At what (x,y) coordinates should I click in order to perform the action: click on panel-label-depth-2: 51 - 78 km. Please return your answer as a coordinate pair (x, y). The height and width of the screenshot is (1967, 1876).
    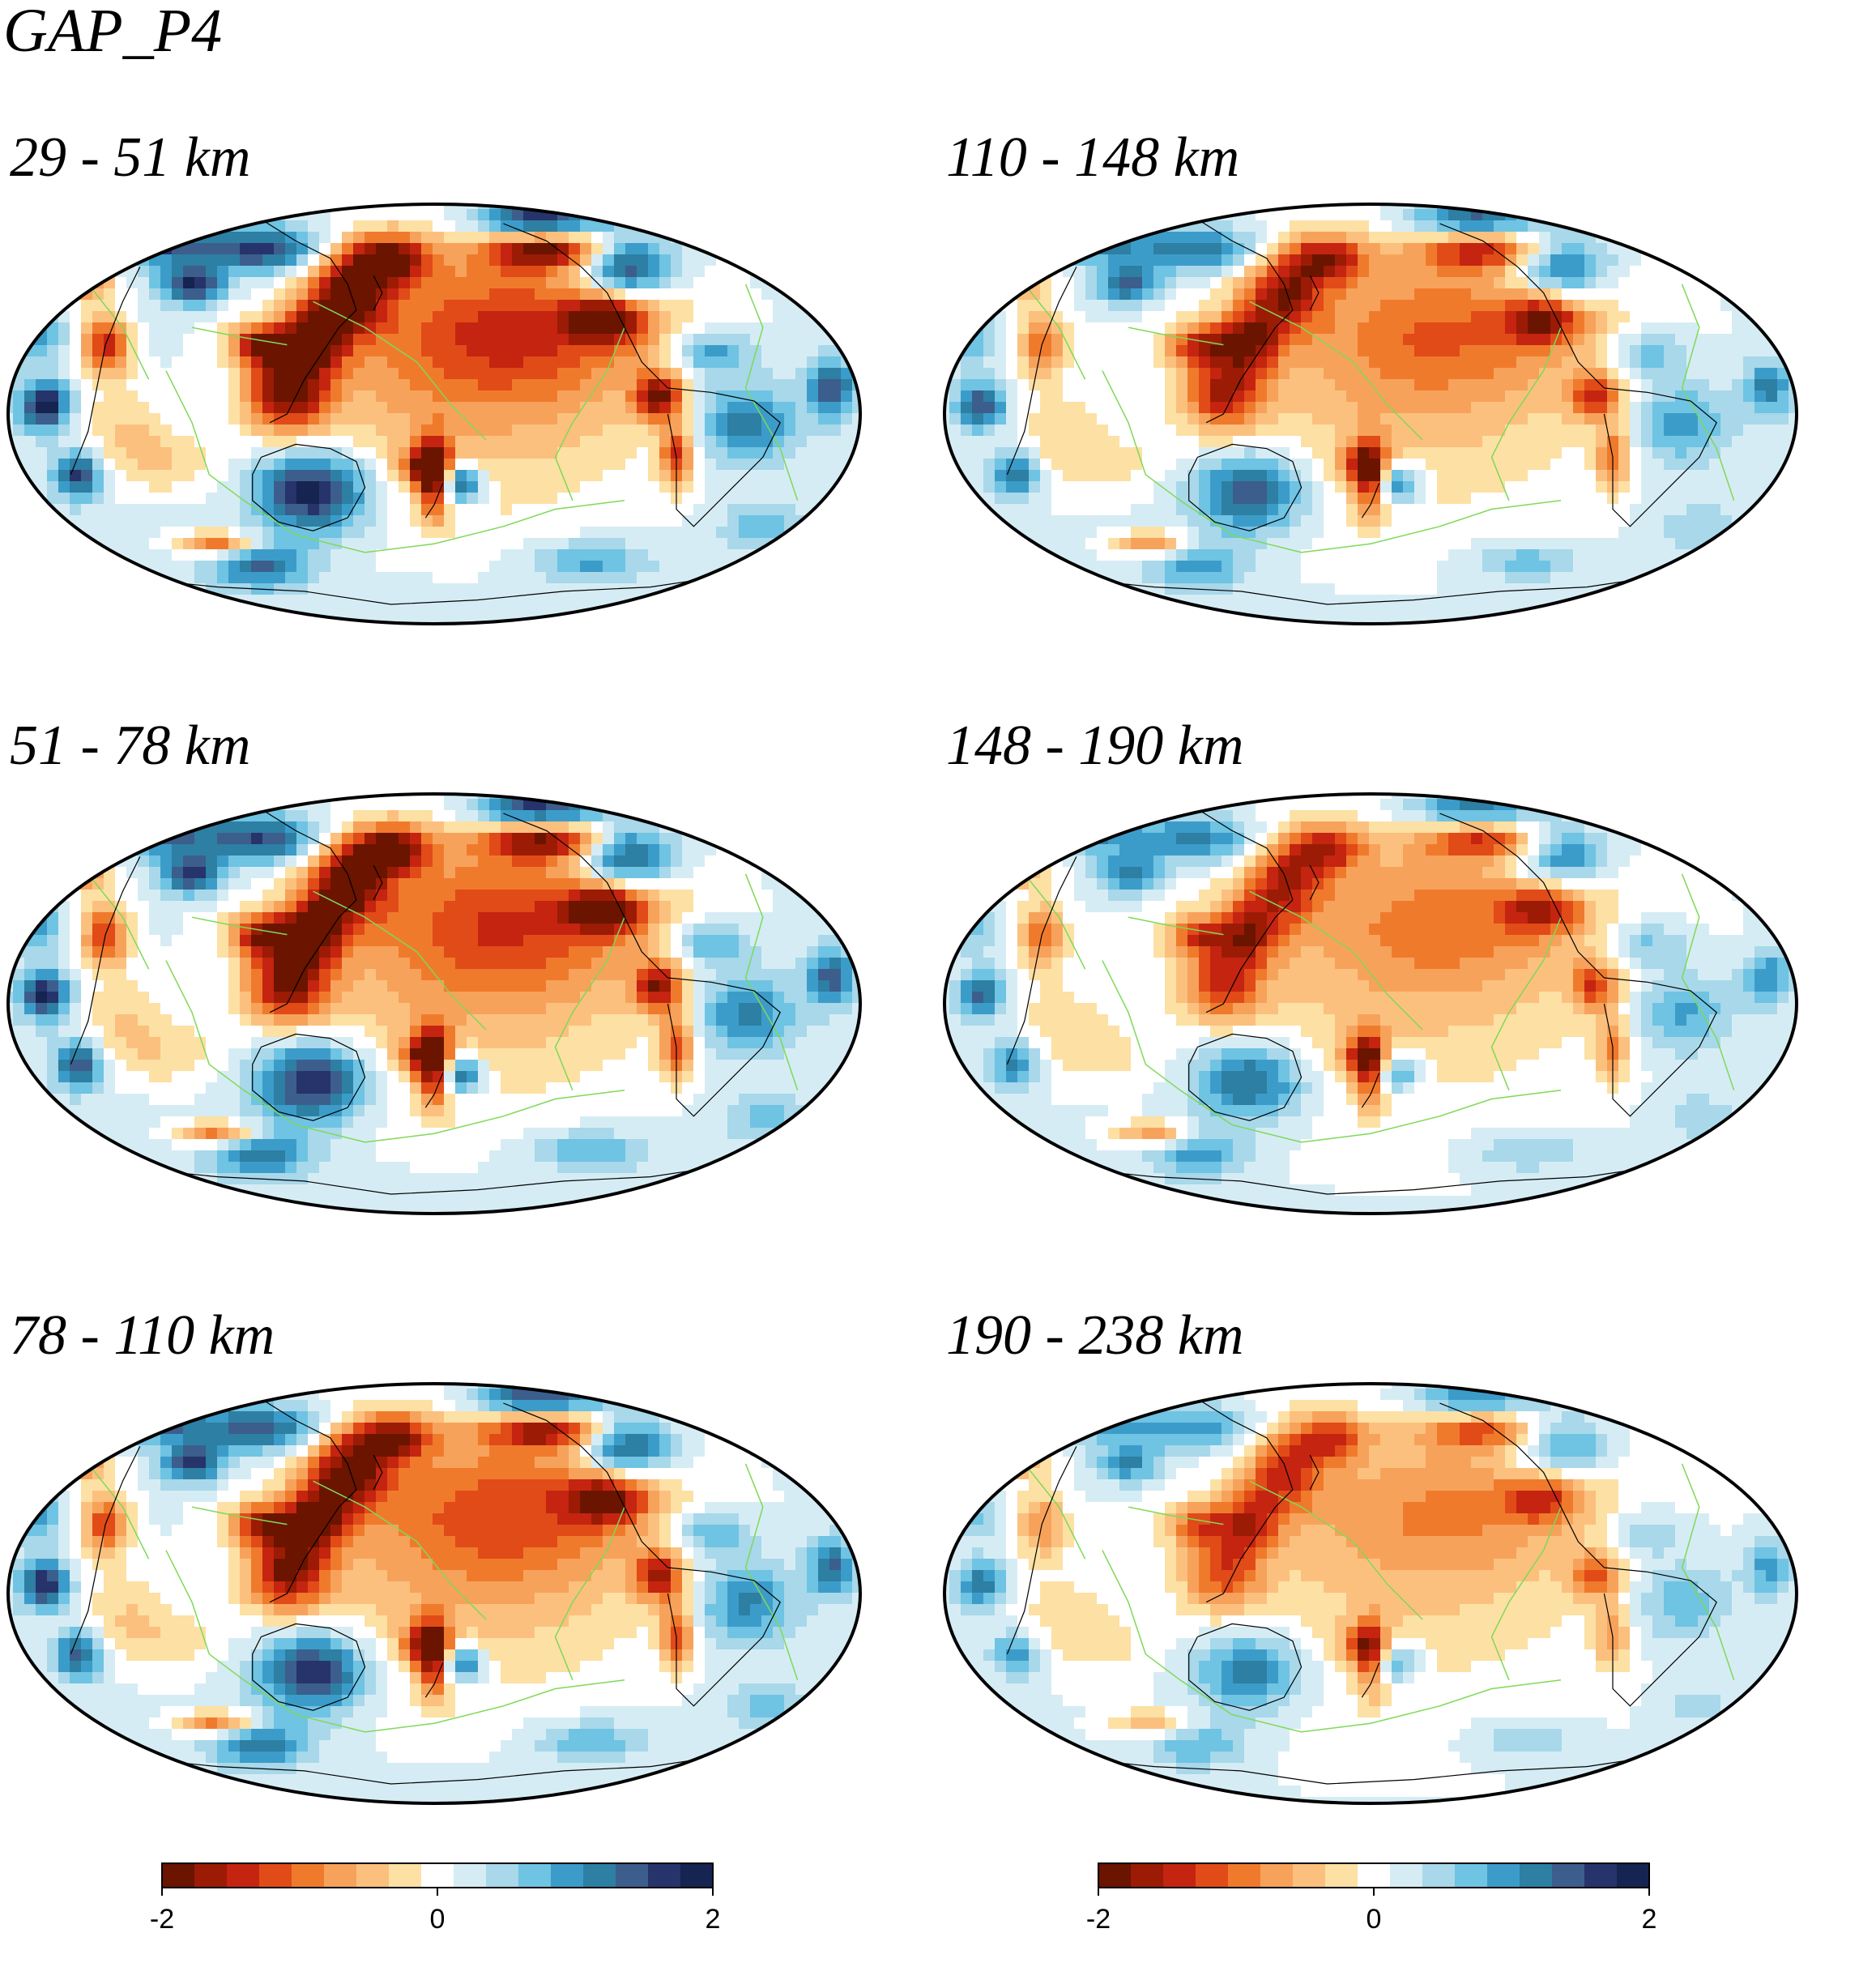
    Looking at the image, I should click on (130, 746).